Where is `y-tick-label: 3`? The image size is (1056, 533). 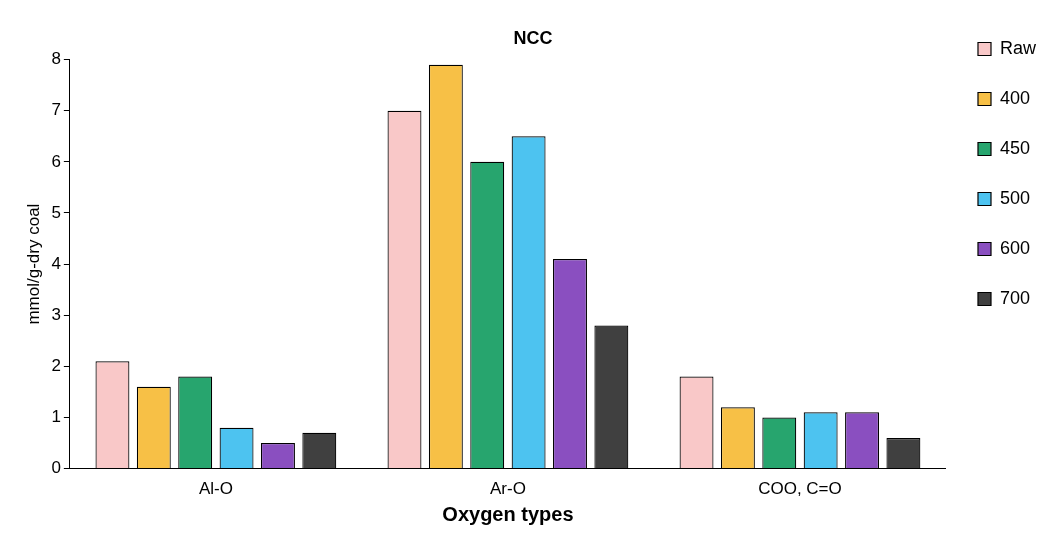 y-tick-label: 3 is located at coordinates (56, 314).